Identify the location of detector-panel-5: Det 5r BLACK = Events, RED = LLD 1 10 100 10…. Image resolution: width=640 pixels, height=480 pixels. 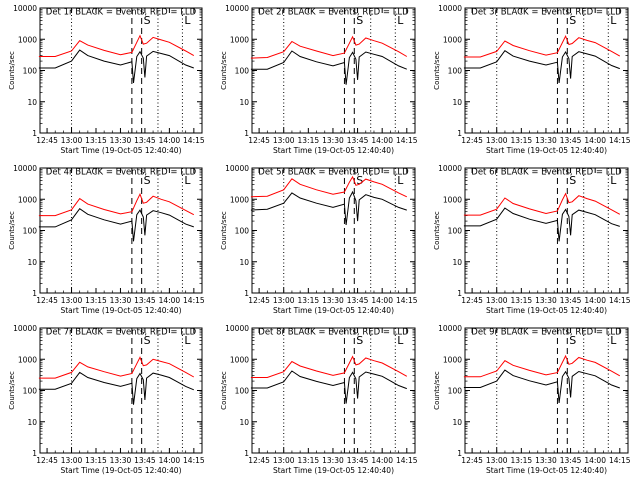
(319, 239).